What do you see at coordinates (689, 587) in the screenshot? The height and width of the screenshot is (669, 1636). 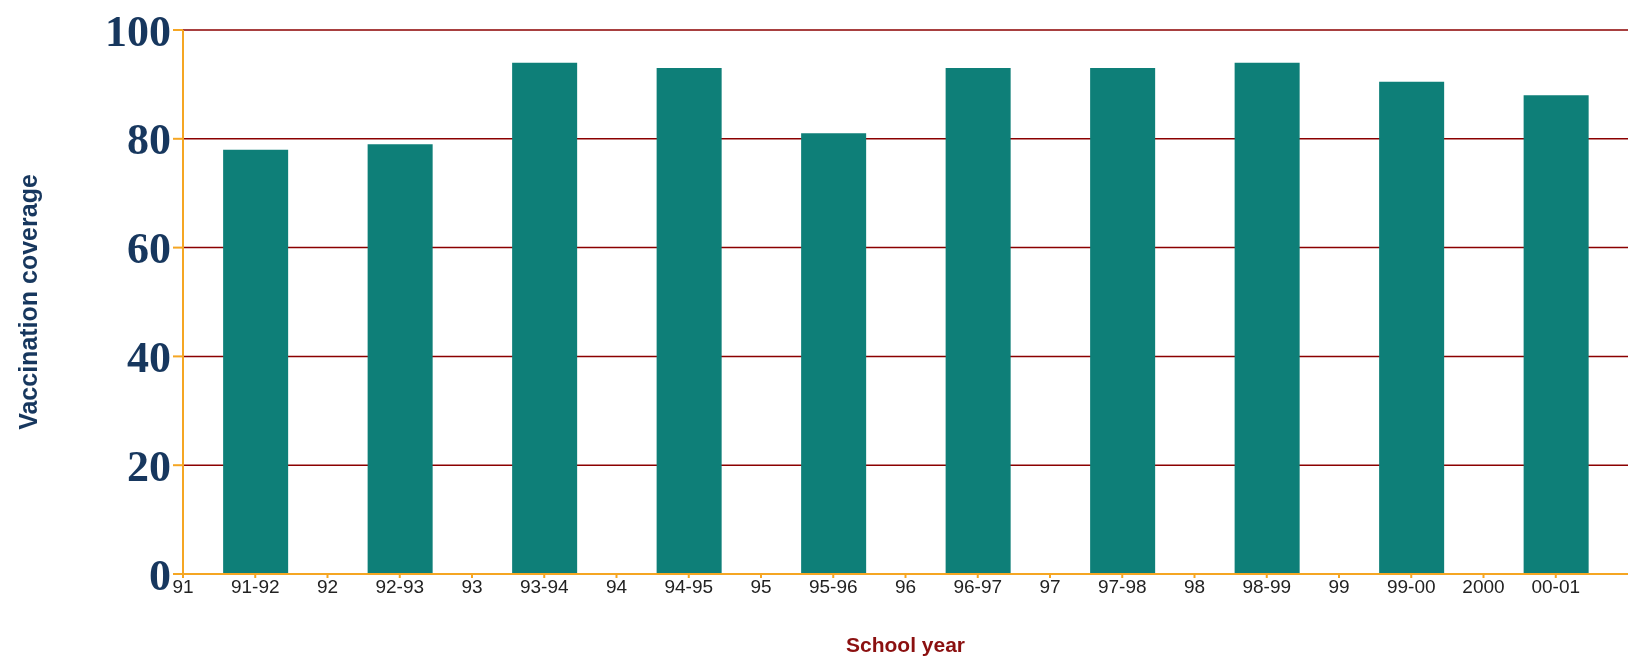 I see `x-tick-label: 94-95` at bounding box center [689, 587].